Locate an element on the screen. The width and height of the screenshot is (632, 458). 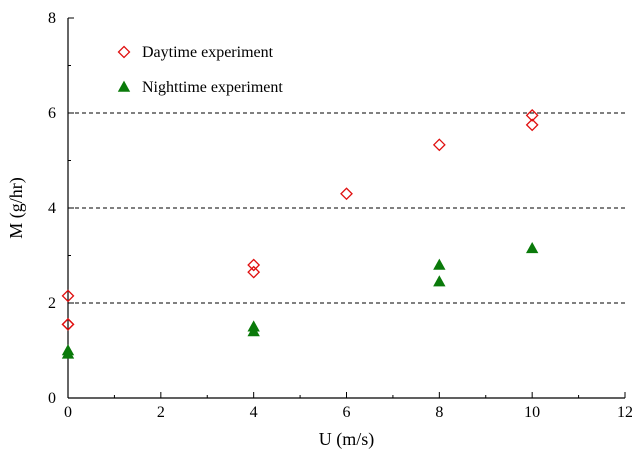
y-tick-label: 2 is located at coordinates (52, 303).